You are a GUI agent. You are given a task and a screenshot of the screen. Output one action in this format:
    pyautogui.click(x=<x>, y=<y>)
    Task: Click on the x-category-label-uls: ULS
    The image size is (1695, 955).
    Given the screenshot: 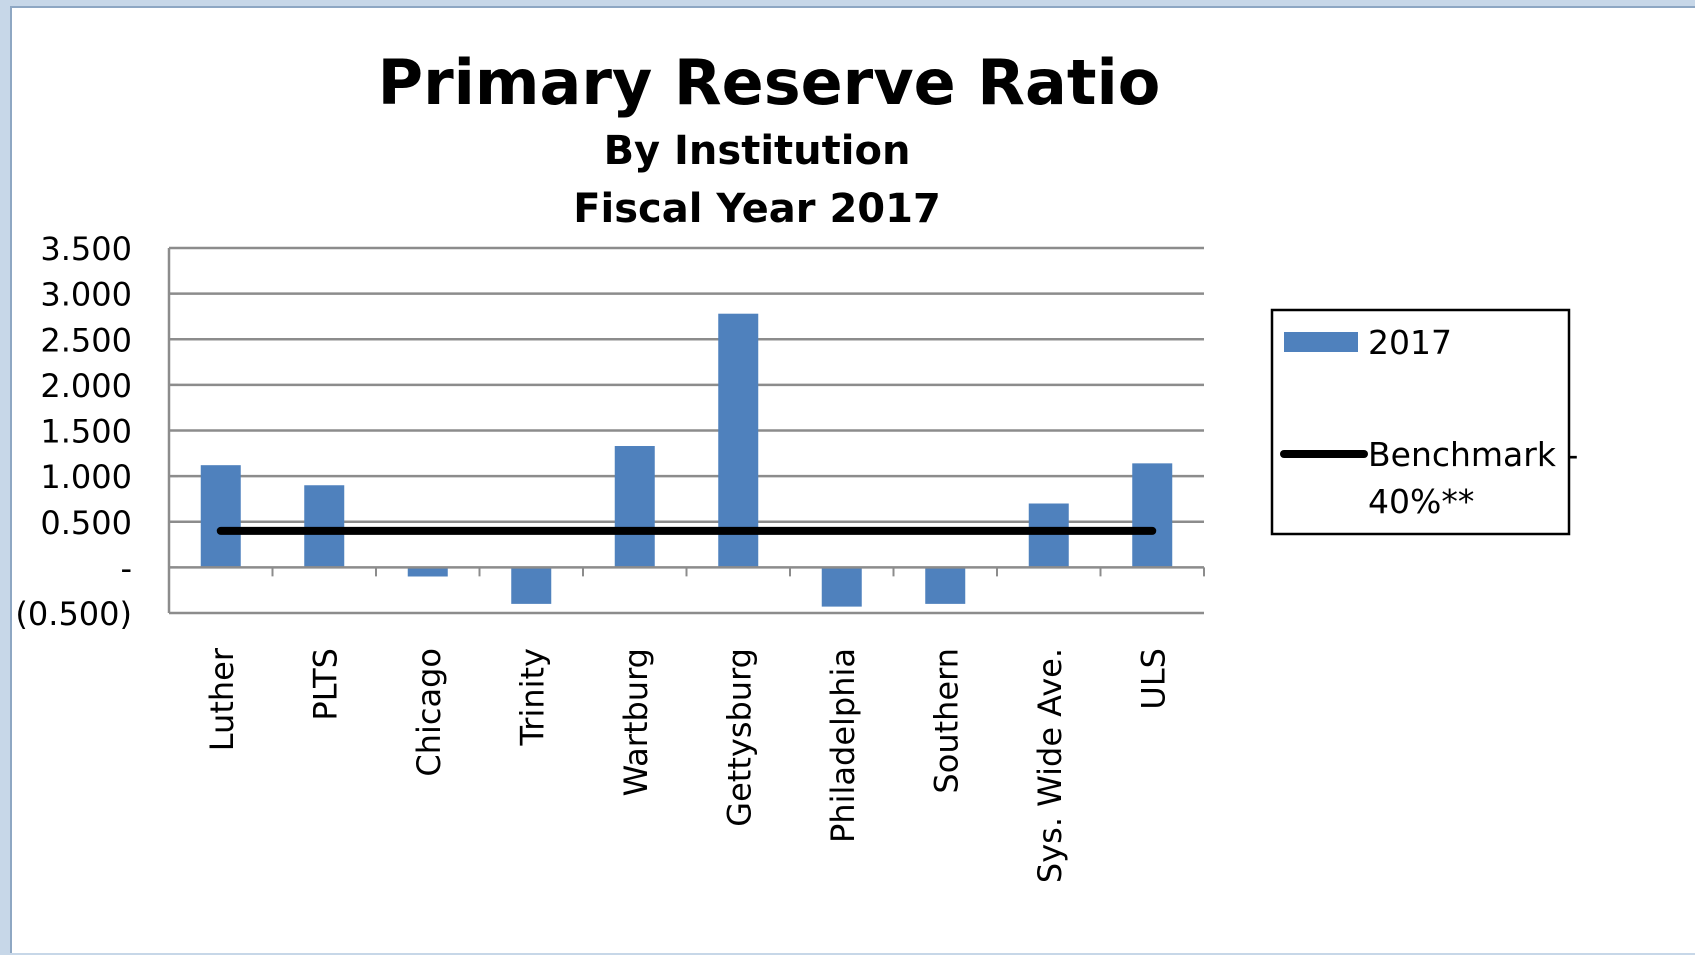 What is the action you would take?
    pyautogui.click(x=1153, y=679)
    